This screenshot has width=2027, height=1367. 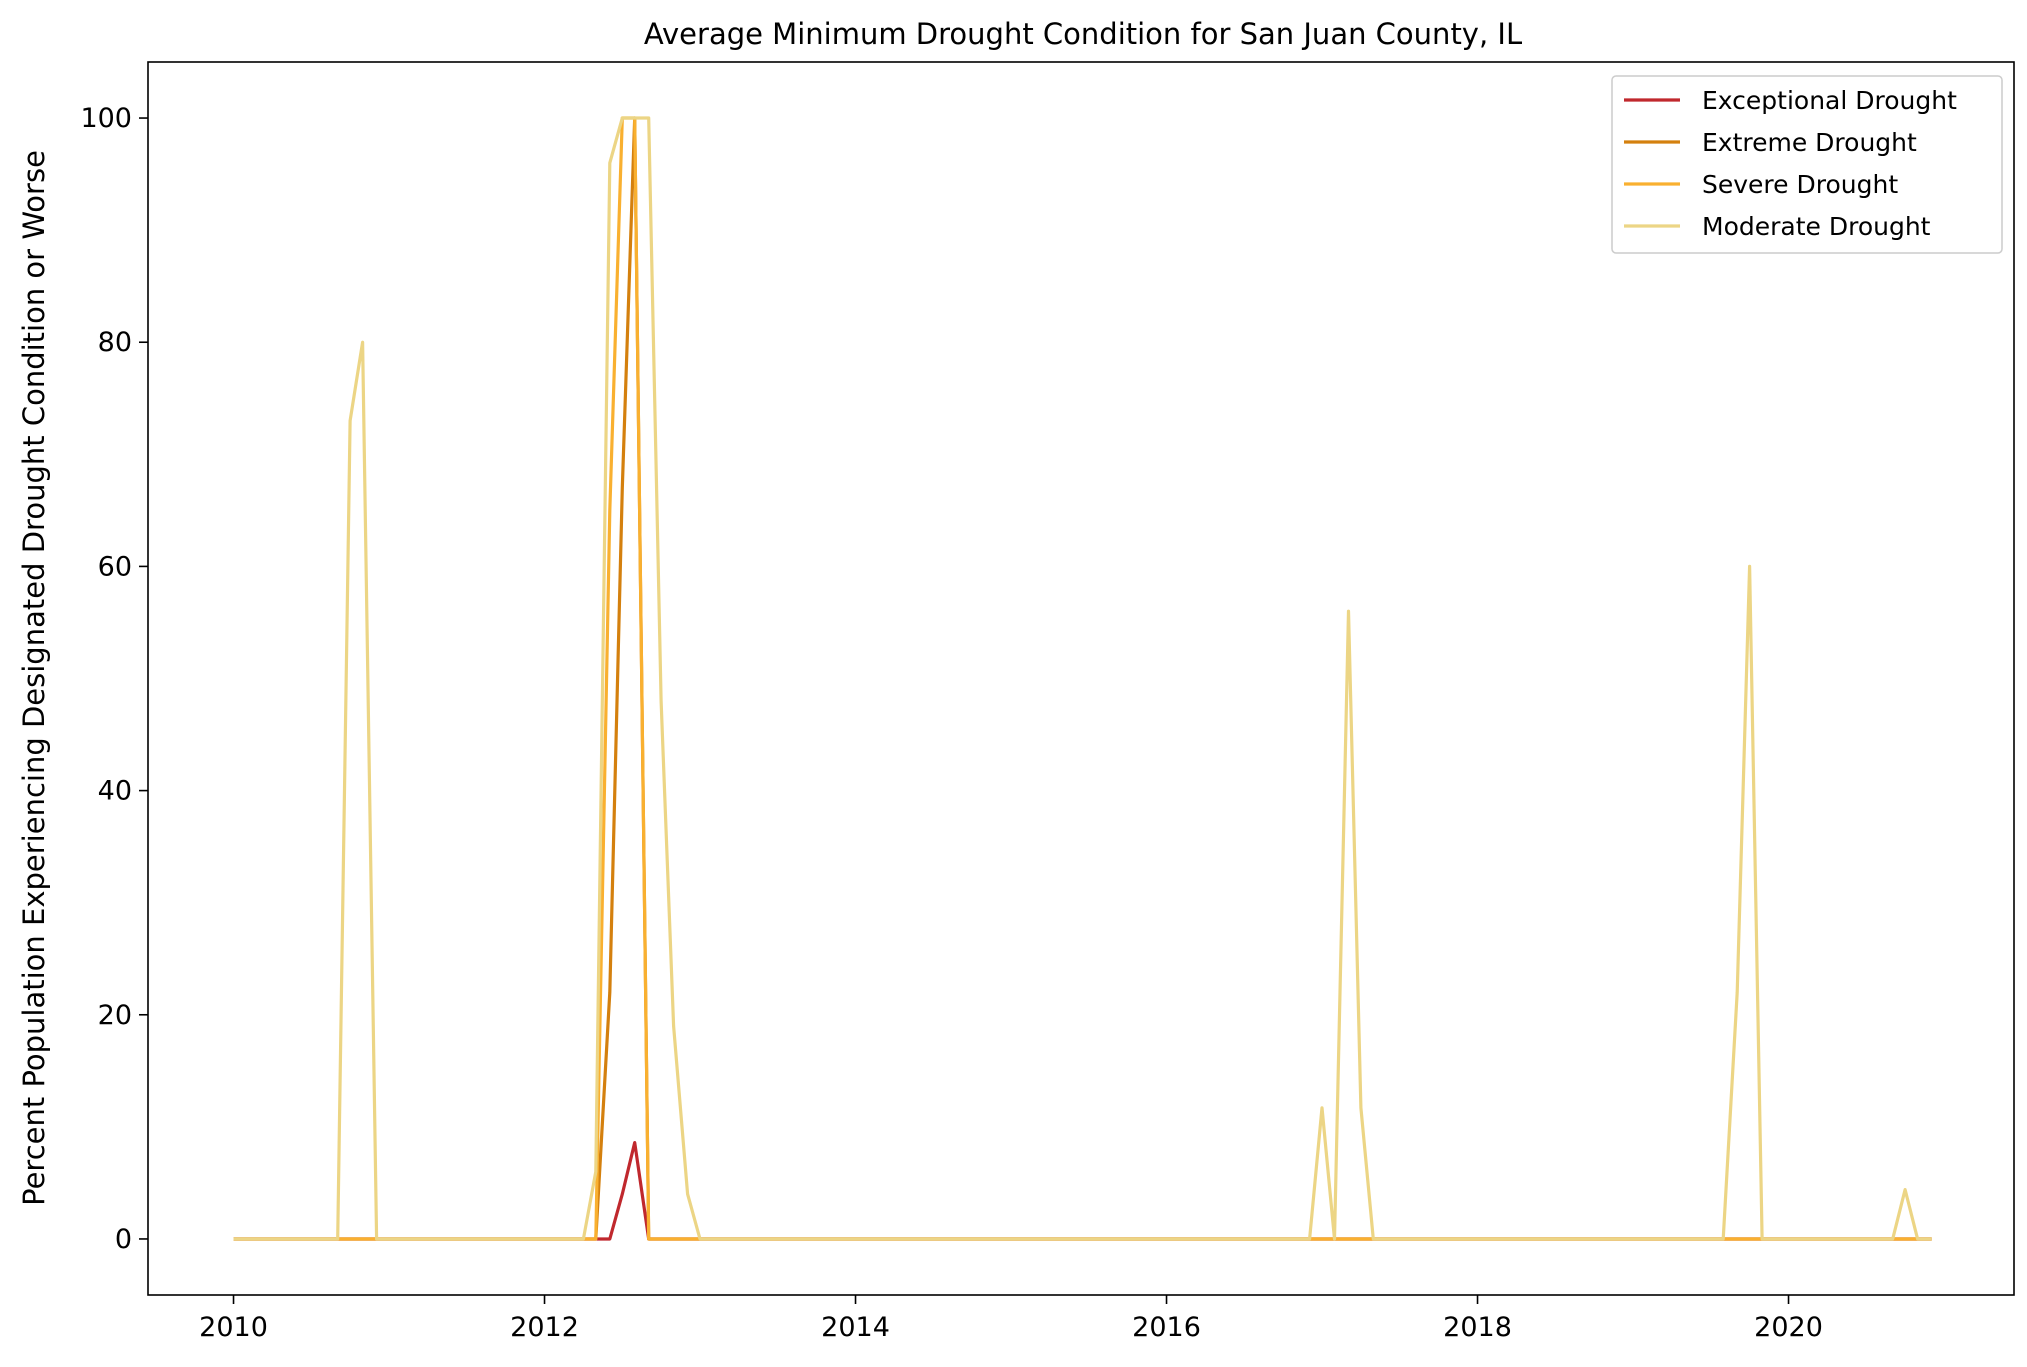 What do you see at coordinates (1829, 100) in the screenshot?
I see `legend-label-exceptional-drought: Exceptional Drought` at bounding box center [1829, 100].